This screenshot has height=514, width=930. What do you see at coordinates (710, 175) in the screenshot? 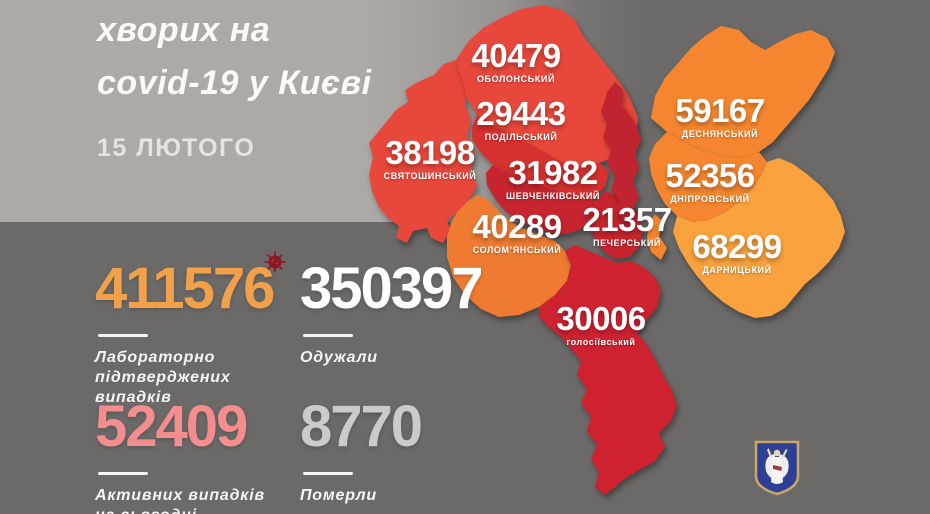
I see `district-value: 52356` at bounding box center [710, 175].